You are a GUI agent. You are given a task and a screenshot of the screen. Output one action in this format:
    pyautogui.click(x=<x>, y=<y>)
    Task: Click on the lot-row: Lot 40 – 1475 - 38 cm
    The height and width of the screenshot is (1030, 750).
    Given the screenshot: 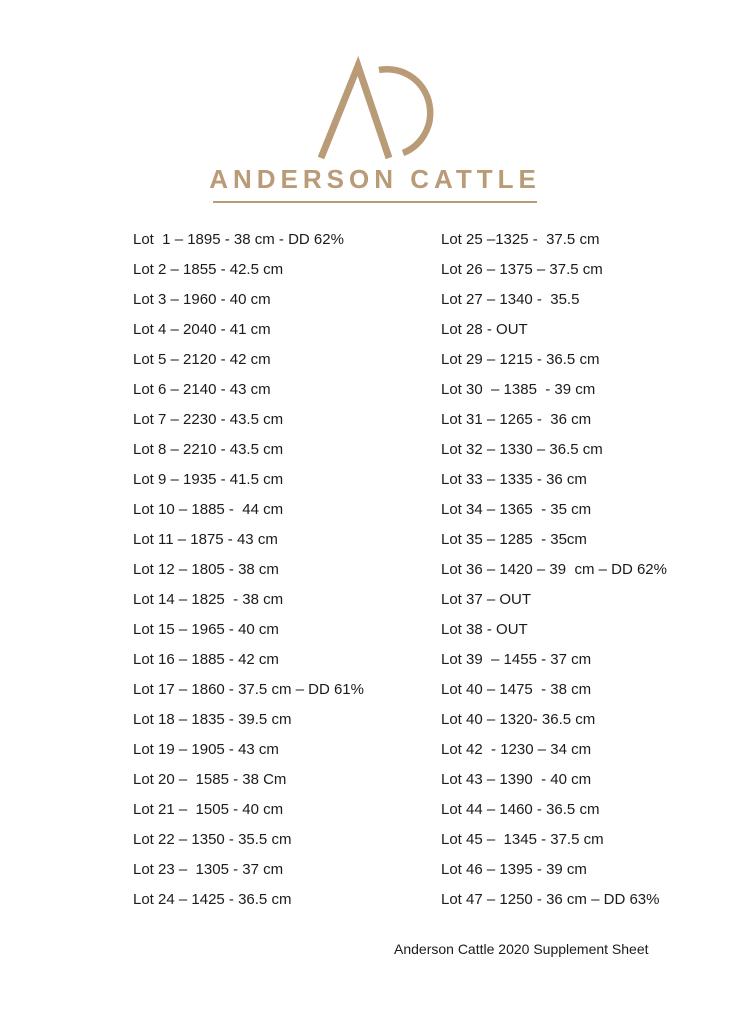 What is the action you would take?
    pyautogui.click(x=516, y=689)
    